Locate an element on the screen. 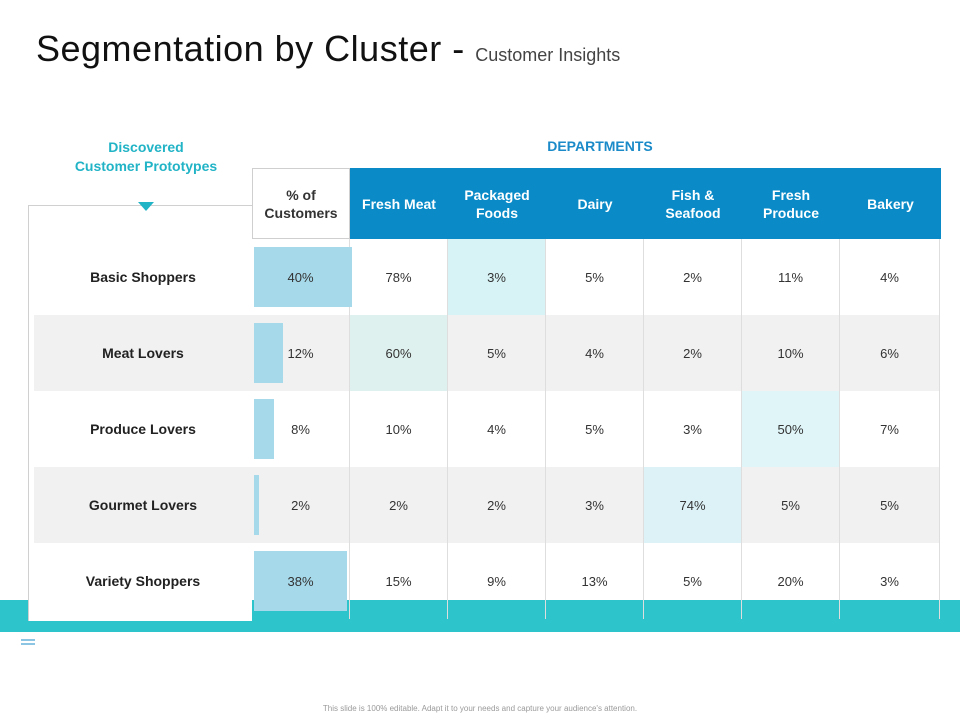 The height and width of the screenshot is (720, 960). row-label: Meat Lovers is located at coordinates (143, 353).